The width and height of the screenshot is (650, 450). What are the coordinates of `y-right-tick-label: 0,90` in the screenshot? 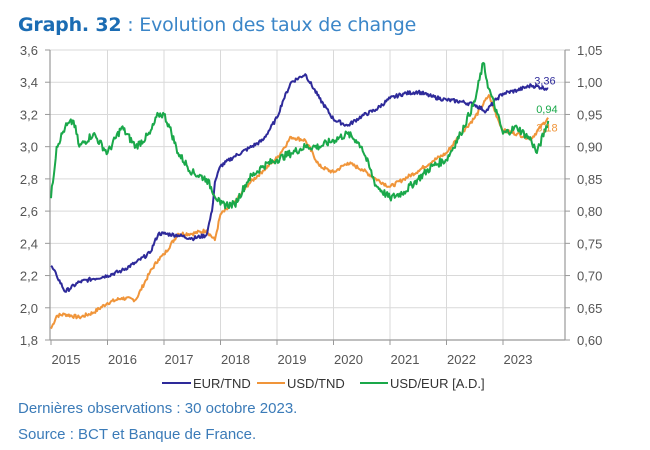 It's located at (589, 147).